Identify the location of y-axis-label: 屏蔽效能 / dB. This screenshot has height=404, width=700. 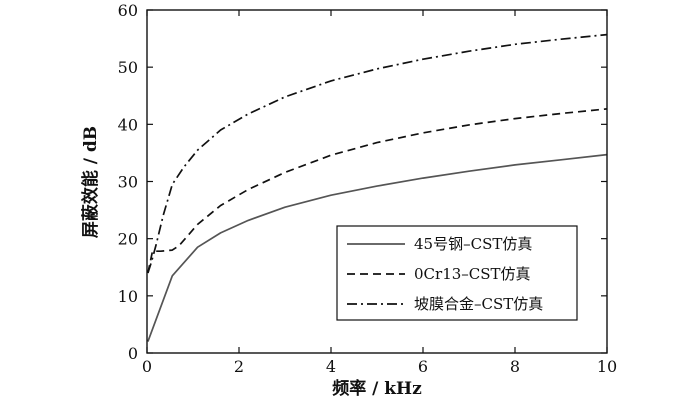
(90, 182).